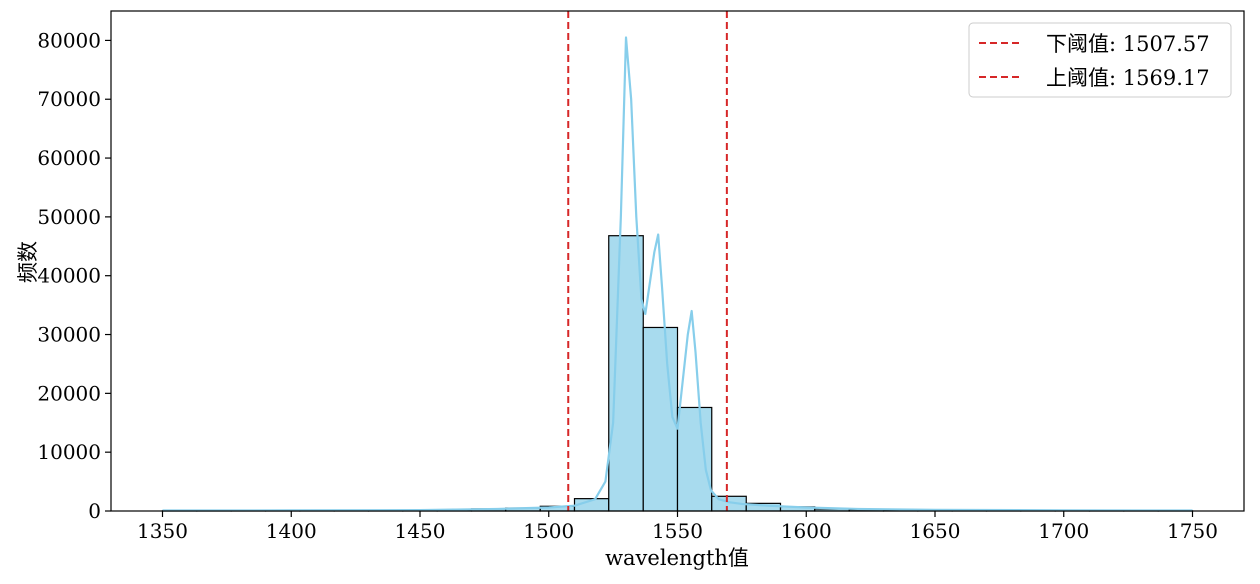 This screenshot has width=1260, height=584. Describe the element at coordinates (162, 531) in the screenshot. I see `x-tick-label-0: 1350` at that location.